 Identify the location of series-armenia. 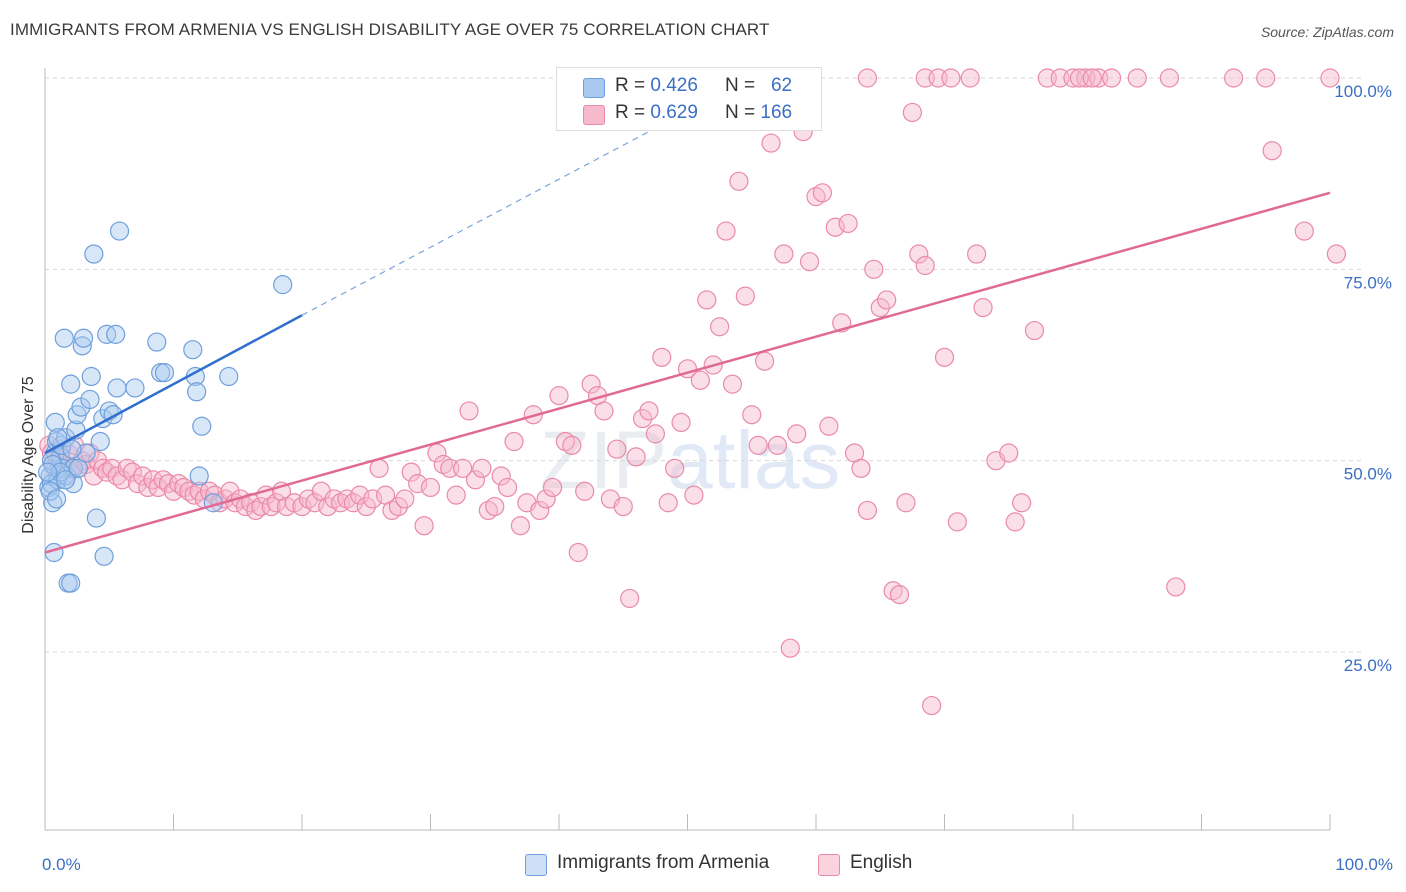
(165, 407).